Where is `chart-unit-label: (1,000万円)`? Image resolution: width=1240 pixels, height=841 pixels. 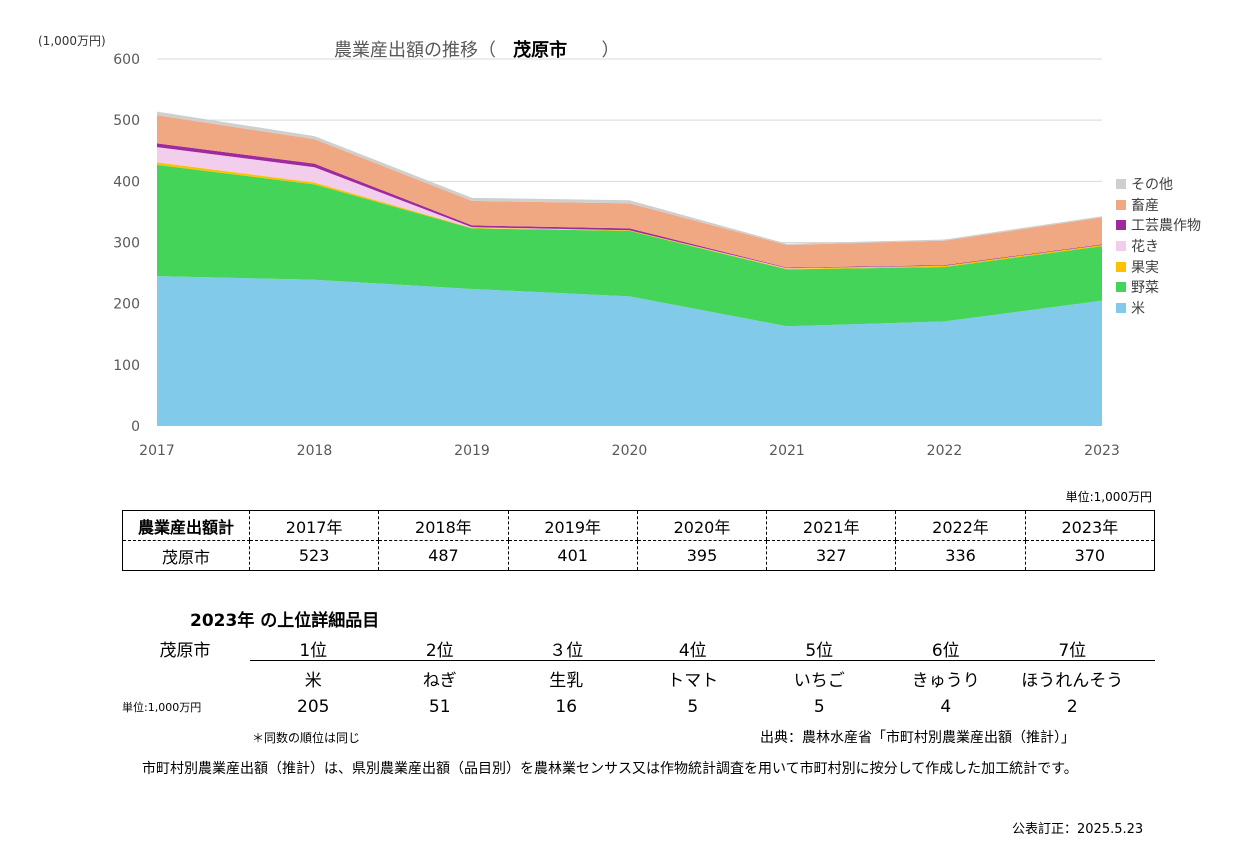 chart-unit-label: (1,000万円) is located at coordinates (72, 41).